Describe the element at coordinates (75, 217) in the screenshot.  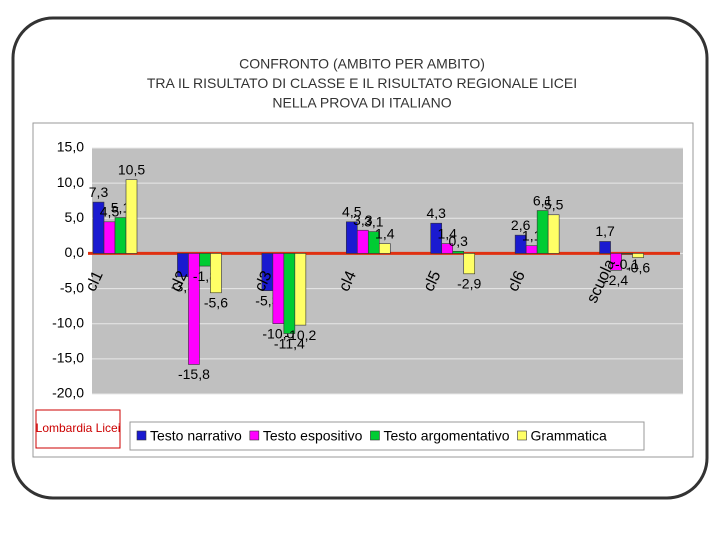
I see `y-tick-label: 5,0` at that location.